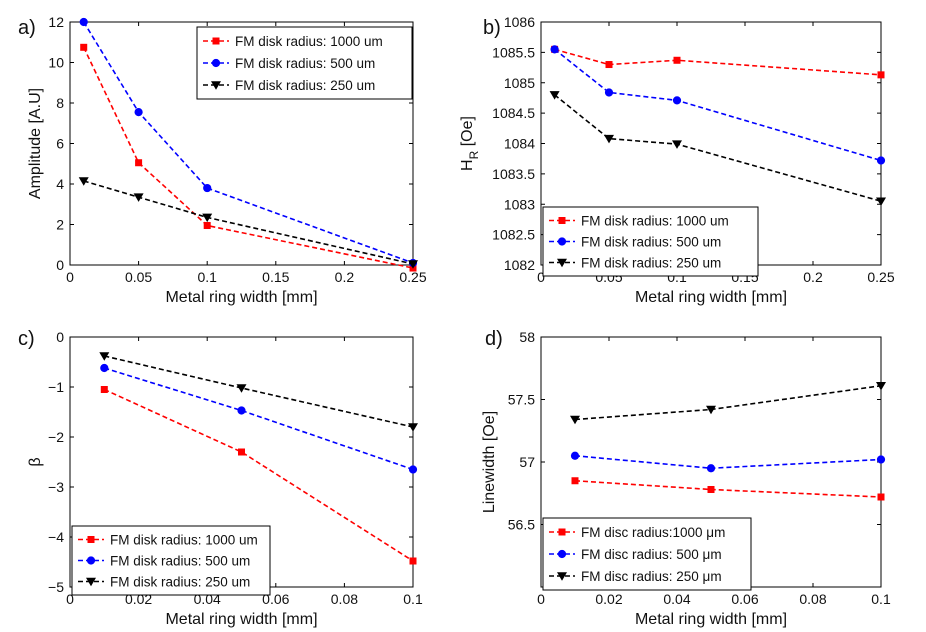 The height and width of the screenshot is (632, 926). What do you see at coordinates (651, 554) in the screenshot?
I see `legend-entry: FM disc radius: 500 μm` at bounding box center [651, 554].